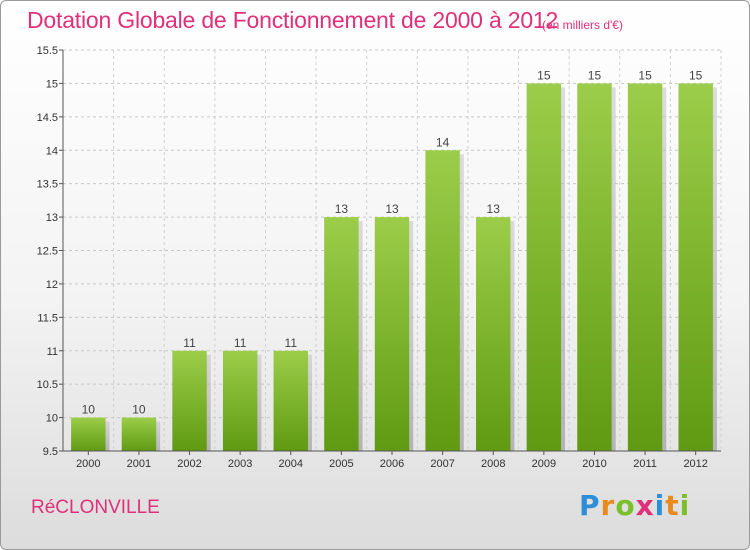 The width and height of the screenshot is (750, 550). Describe the element at coordinates (645, 464) in the screenshot. I see `x-tick-label: 2011` at that location.